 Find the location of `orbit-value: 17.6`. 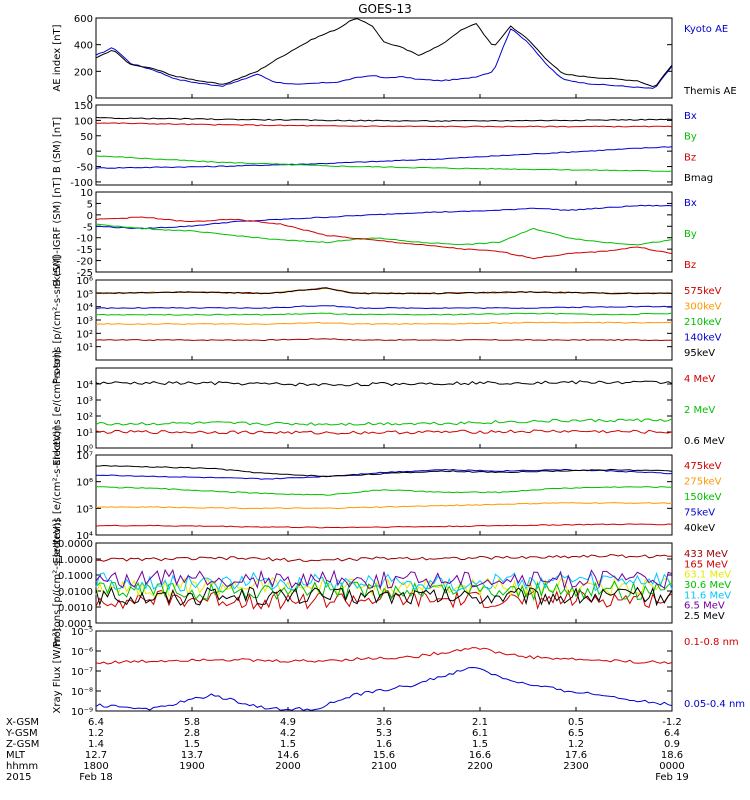

orbit-value: 17.6 is located at coordinates (576, 755).